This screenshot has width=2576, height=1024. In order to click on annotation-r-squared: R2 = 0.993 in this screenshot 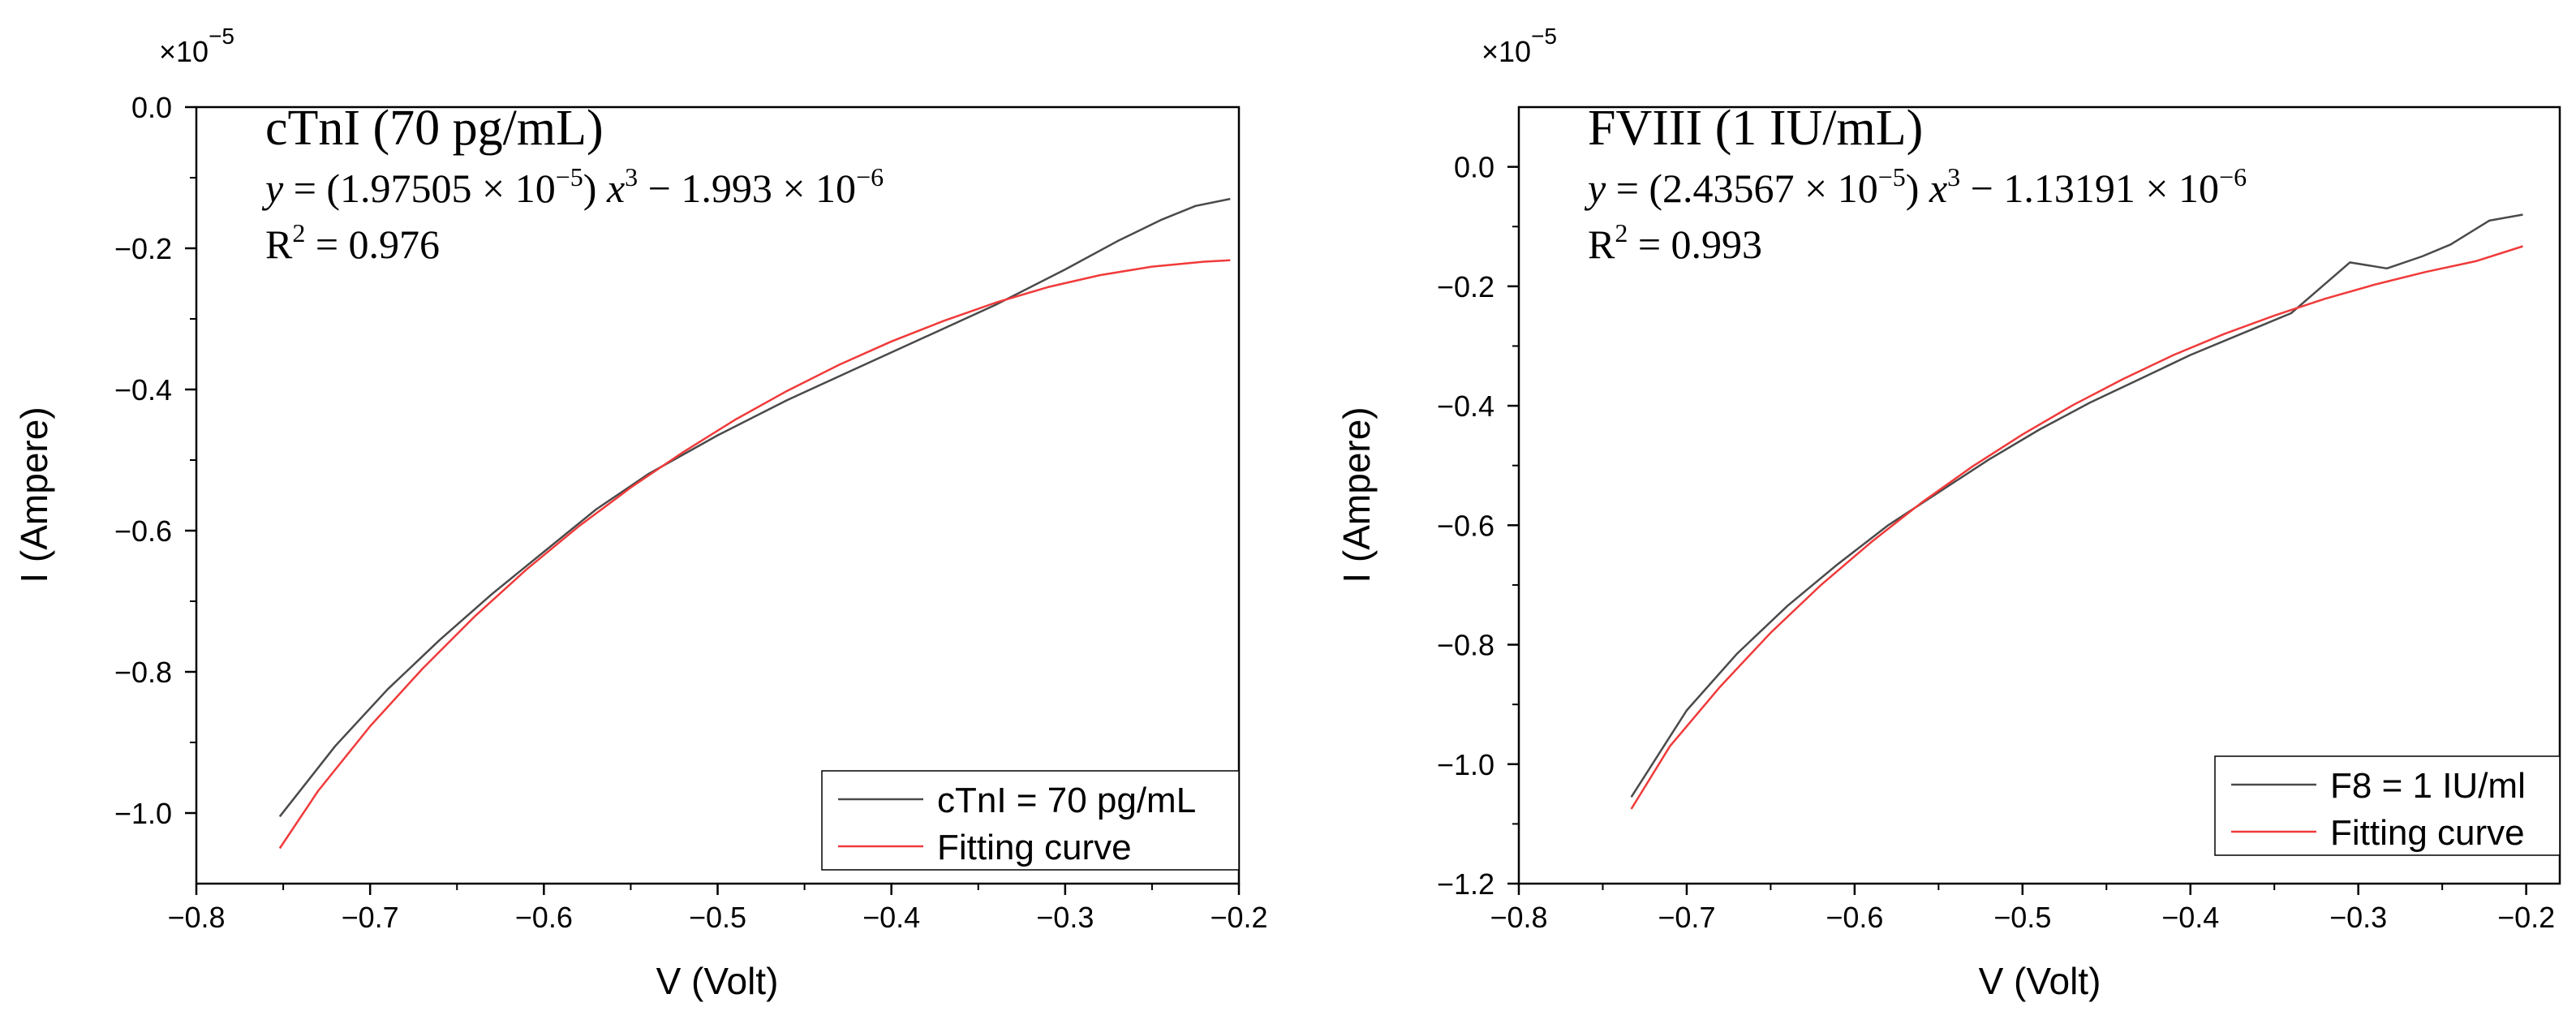, I will do `click(1675, 242)`.